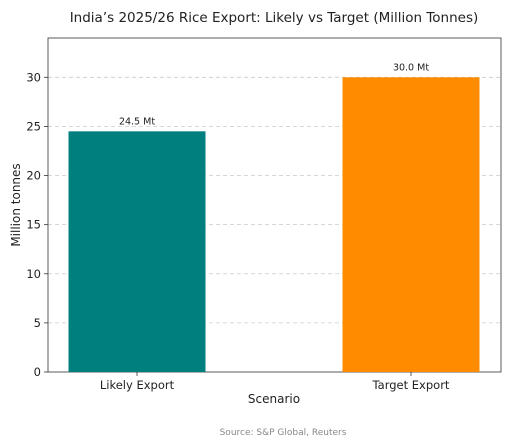 This screenshot has height=439, width=512. What do you see at coordinates (37, 372) in the screenshot?
I see `y-tick-label: 0` at bounding box center [37, 372].